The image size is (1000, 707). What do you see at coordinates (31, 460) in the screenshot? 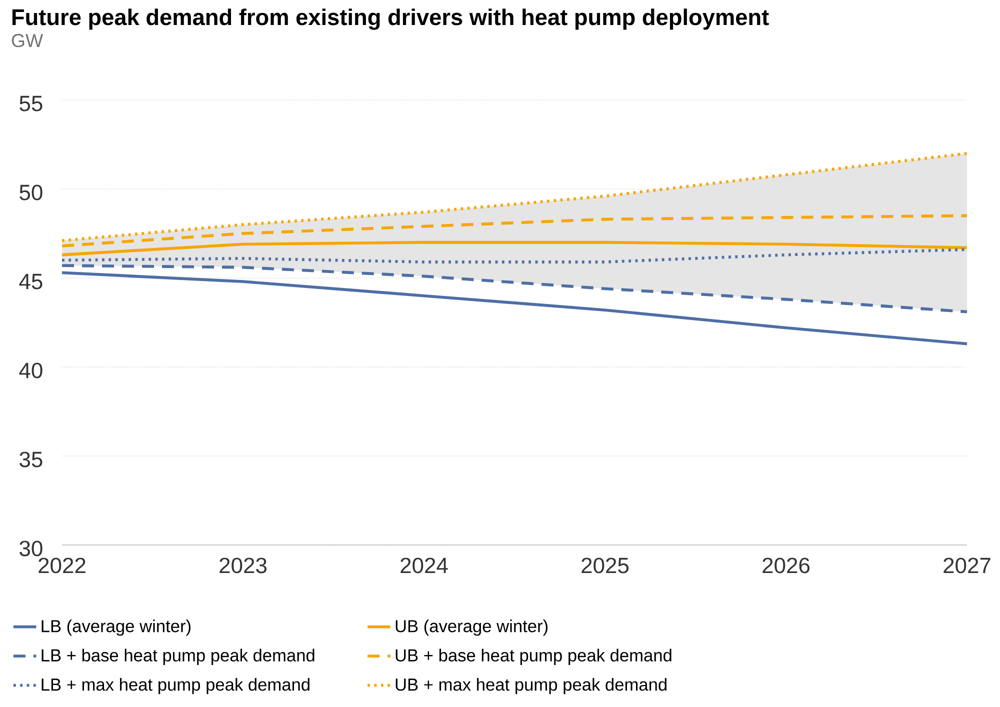
I see `y-tick-label: 35` at bounding box center [31, 460].